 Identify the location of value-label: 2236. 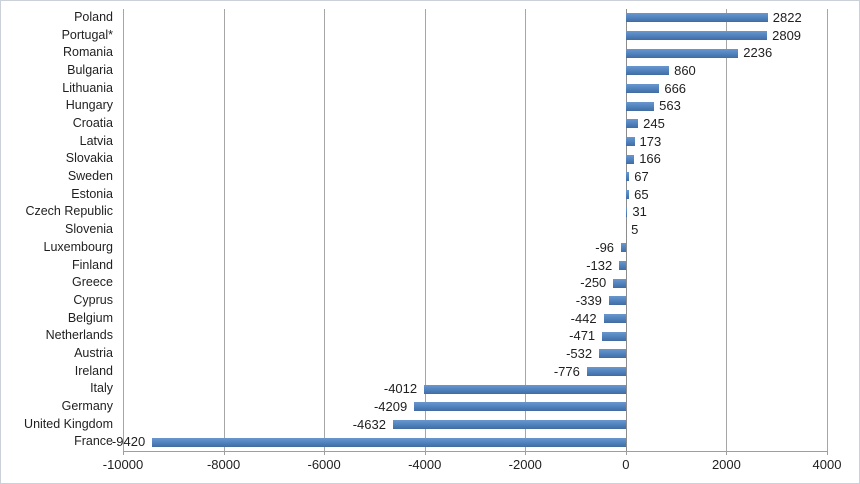
(758, 53).